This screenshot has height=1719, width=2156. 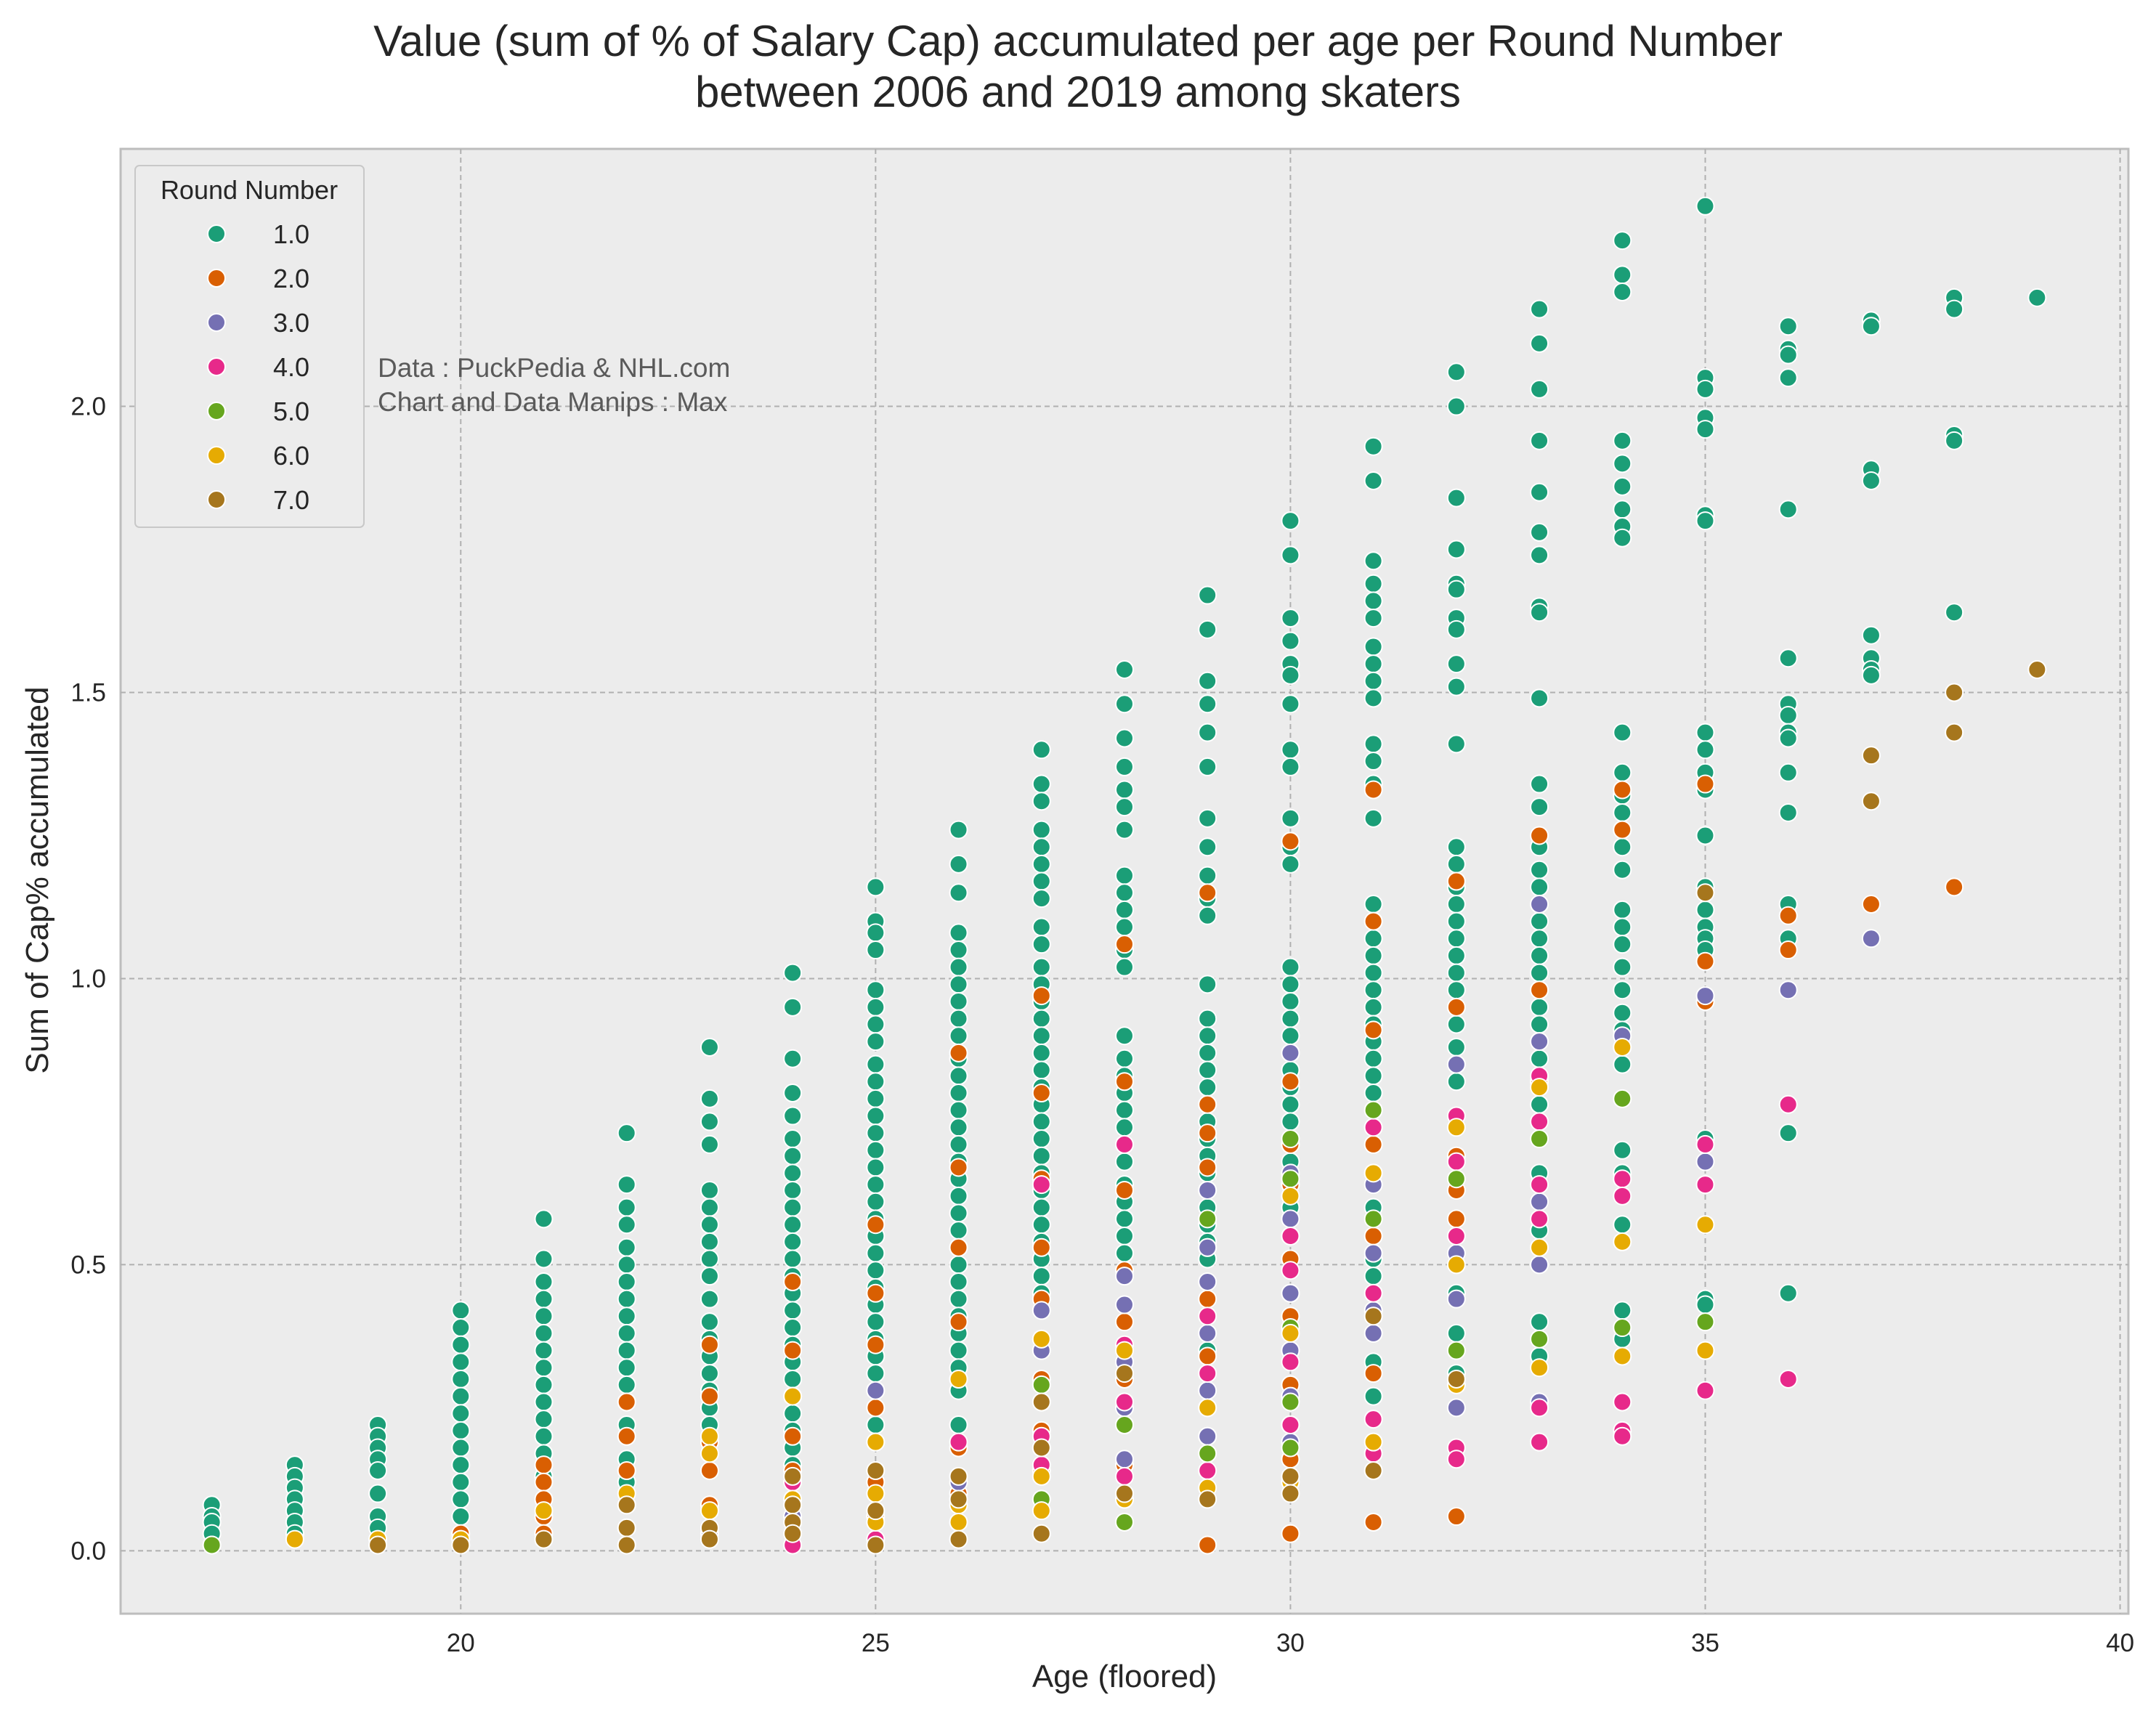 I want to click on x-axis-label: Age (floored), so click(x=1124, y=1676).